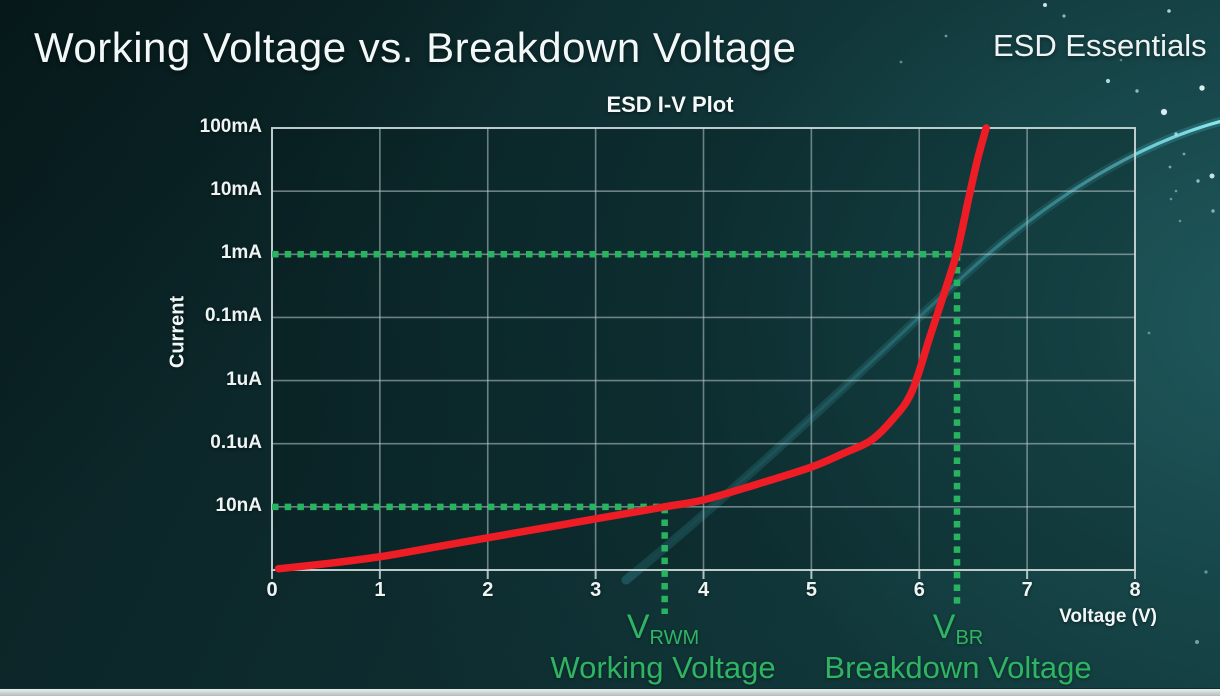 Image resolution: width=1220 pixels, height=696 pixels. Describe the element at coordinates (241, 253) in the screenshot. I see `y-tick-label: 1mA` at that location.